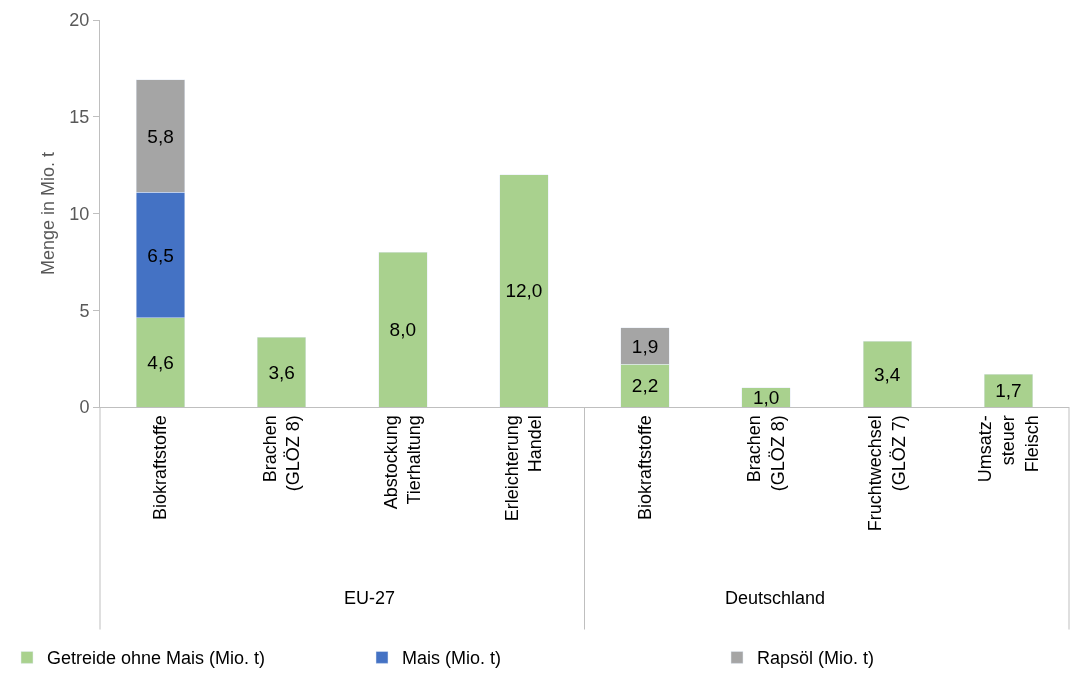 The width and height of the screenshot is (1072, 680). I want to click on data-label: 1,9, so click(645, 346).